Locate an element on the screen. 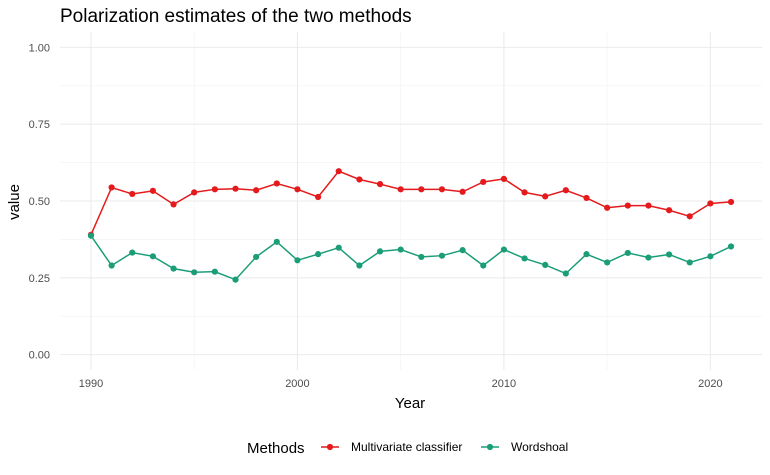 The image size is (770, 475). legend-item: Wordshoal is located at coordinates (524, 447).